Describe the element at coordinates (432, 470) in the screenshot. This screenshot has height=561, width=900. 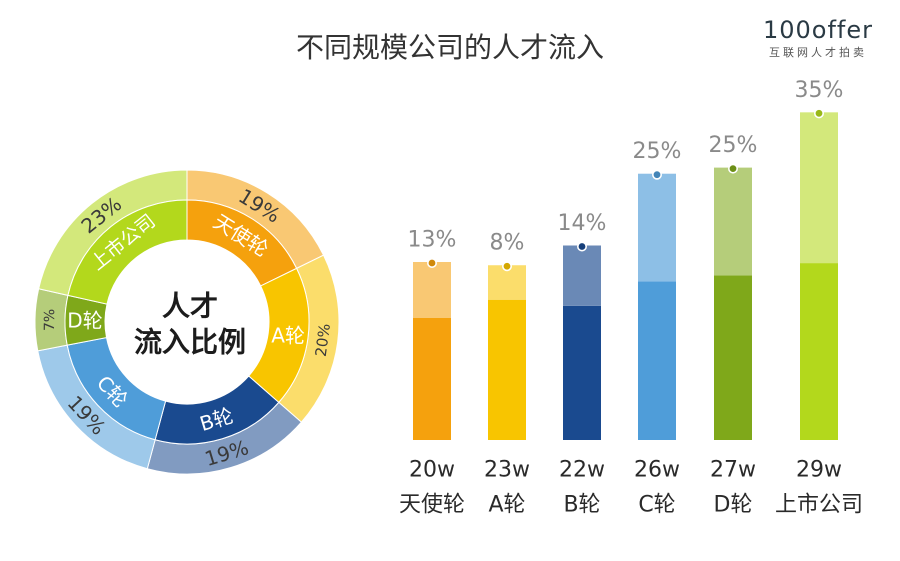
I see `bar-base-value-label-0: 20w` at that location.